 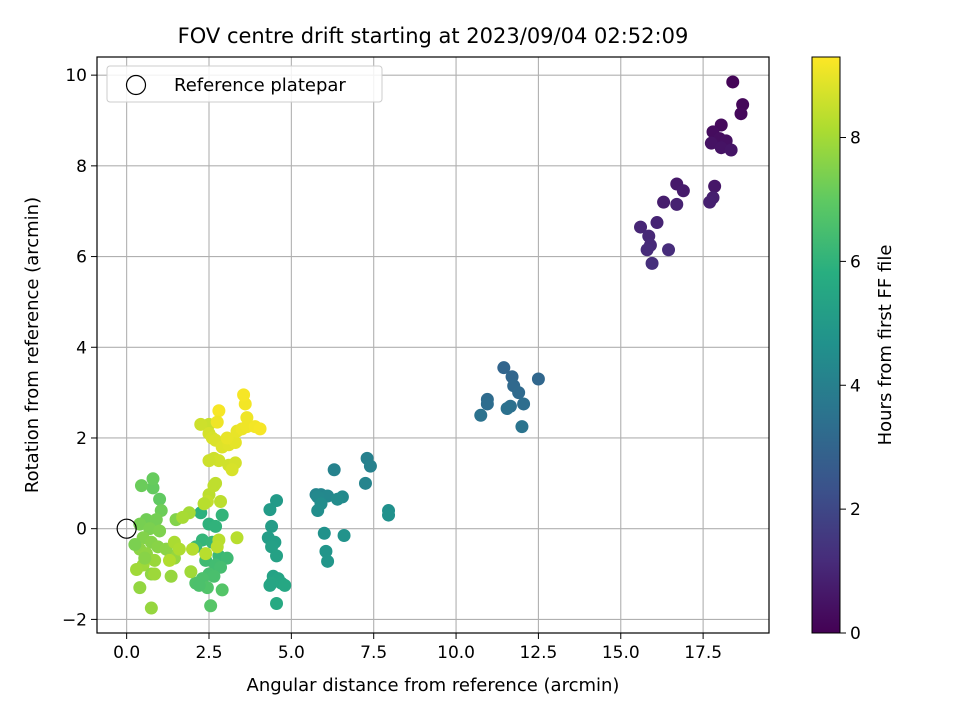 I want to click on reference-platepar-marker, so click(x=126, y=528).